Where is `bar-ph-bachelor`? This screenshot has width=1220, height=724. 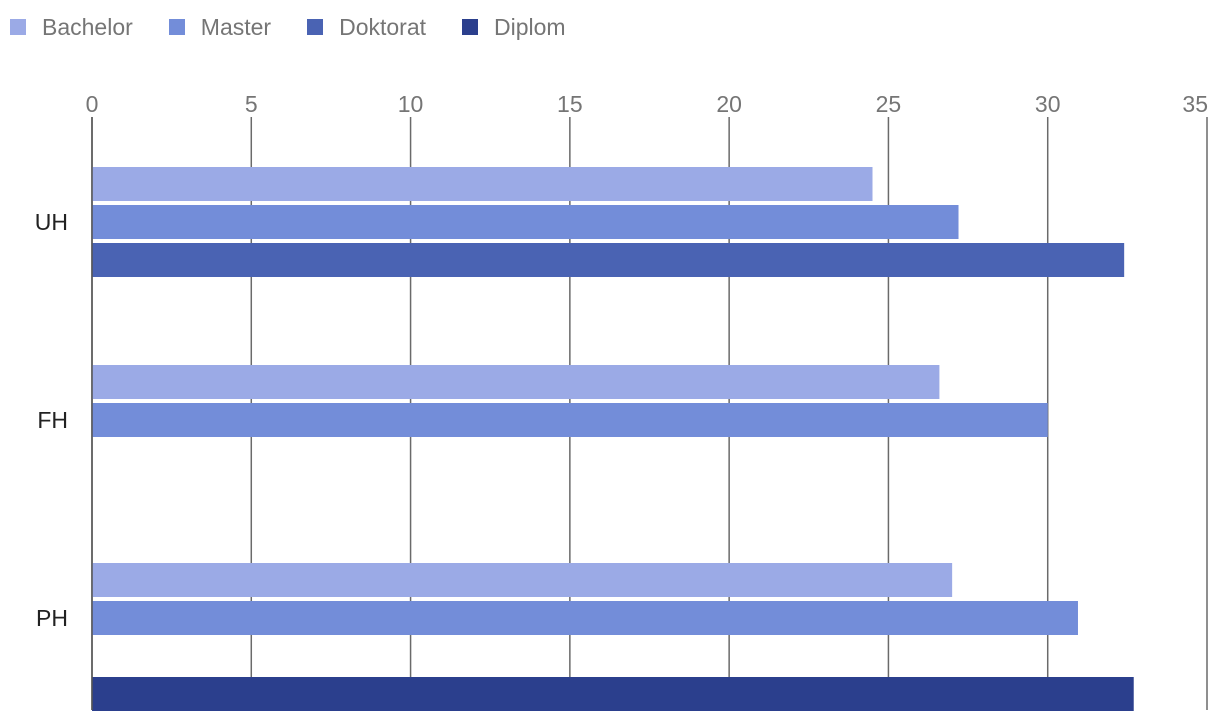 bar-ph-bachelor is located at coordinates (522, 580).